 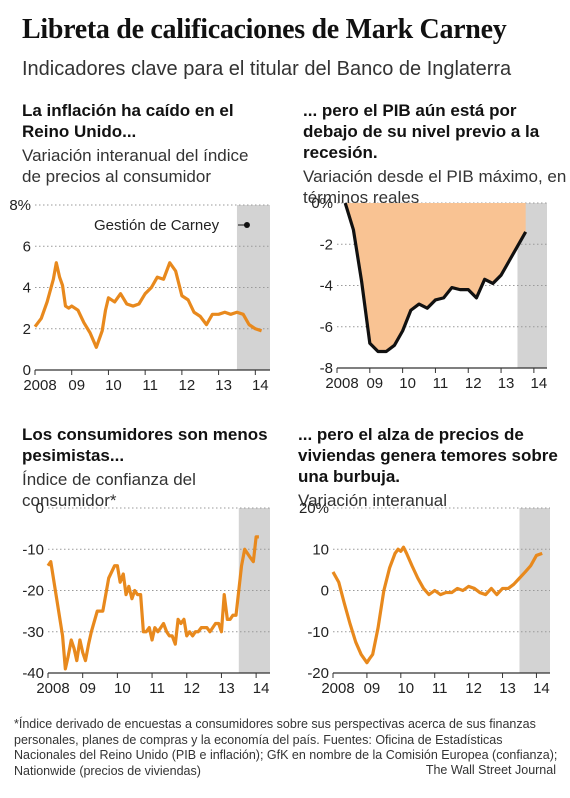 What do you see at coordinates (33, 673) in the screenshot?
I see `y-tick-label: -40` at bounding box center [33, 673].